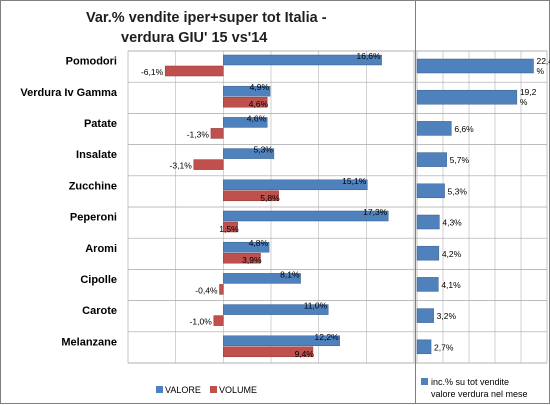  I want to click on data-label-valore: 11,0%, so click(316, 306).